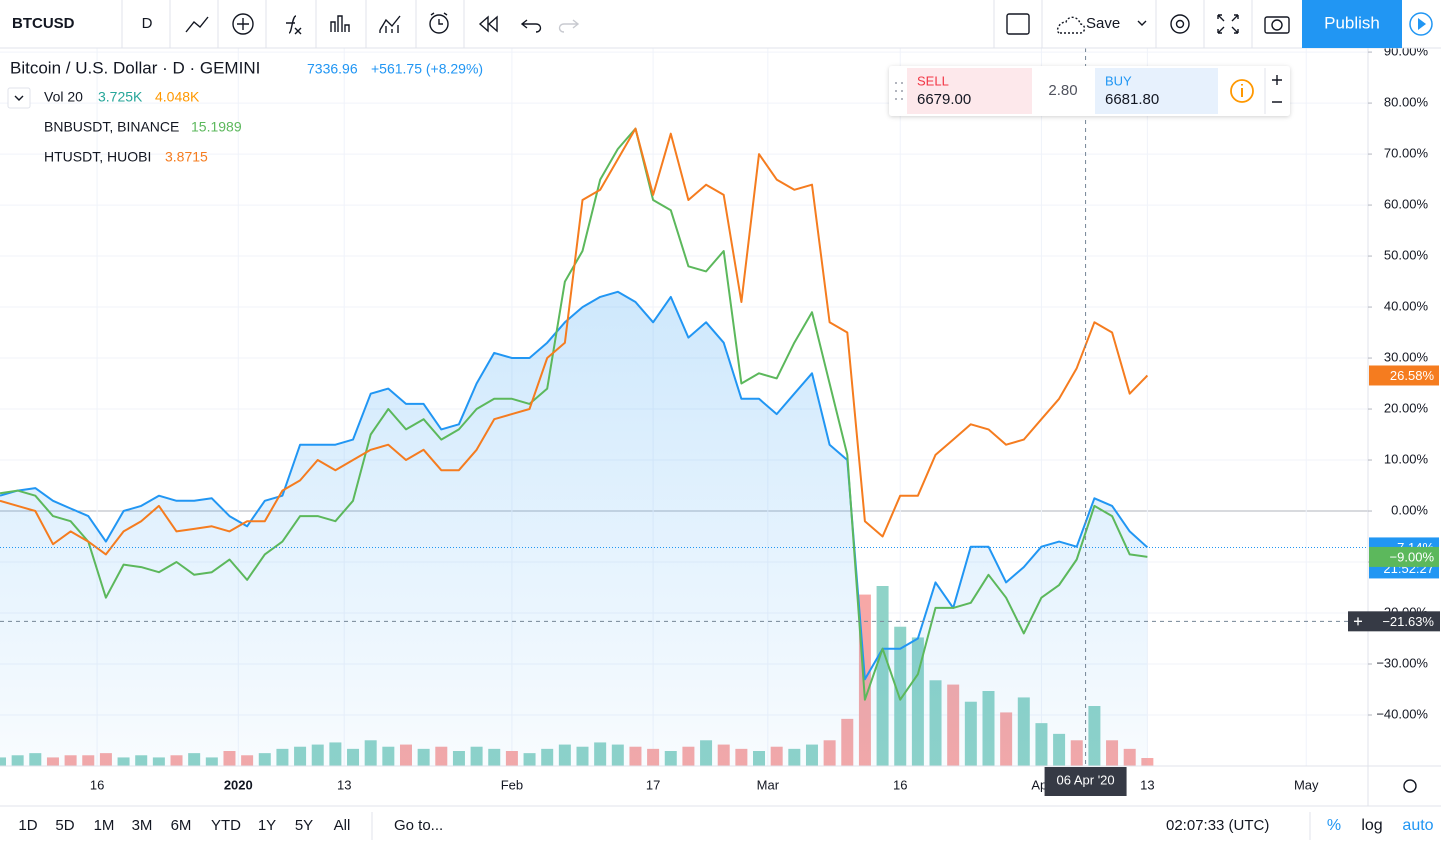 Image resolution: width=1441 pixels, height=846 pixels. Describe the element at coordinates (238, 784) in the screenshot. I see `x-tick-label: 2020` at that location.